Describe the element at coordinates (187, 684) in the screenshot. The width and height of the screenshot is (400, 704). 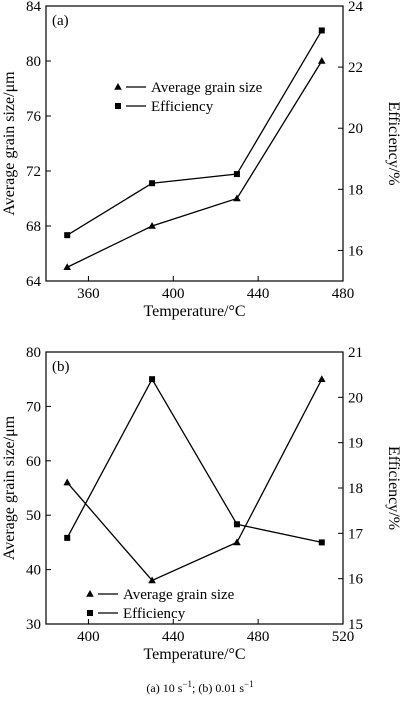
I see `caption-exp-a: −1` at that location.